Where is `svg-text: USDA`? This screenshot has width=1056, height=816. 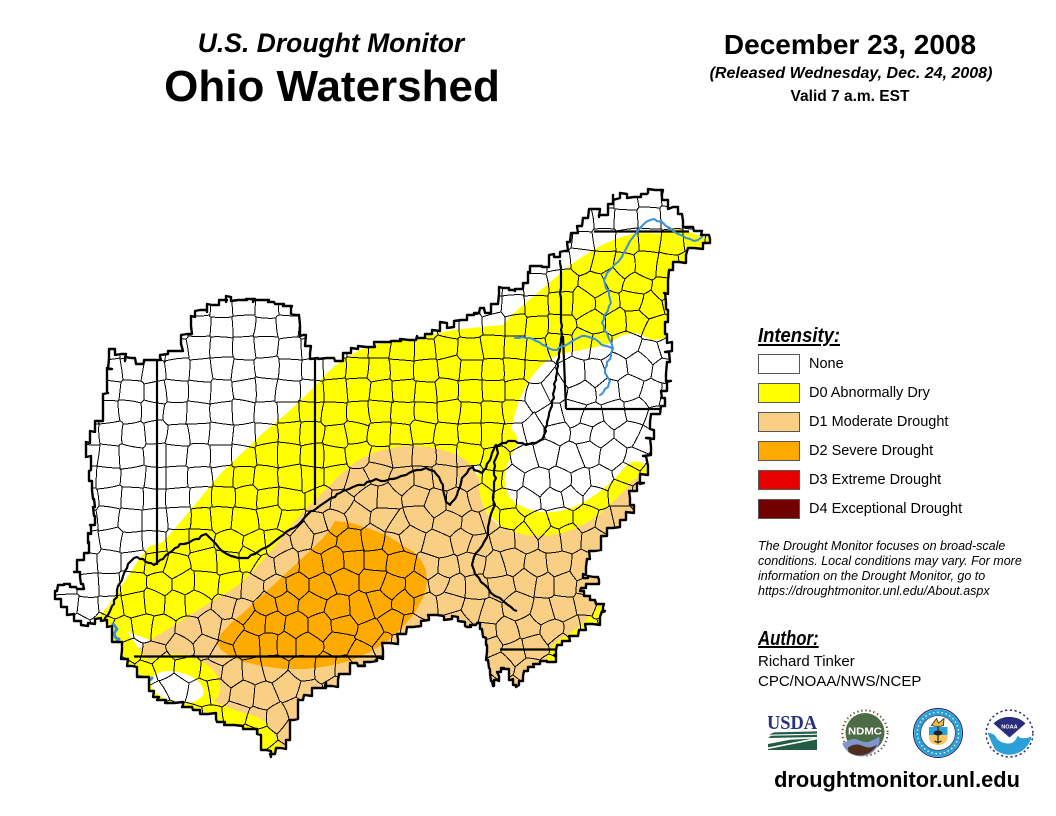 svg-text: USDA is located at coordinates (793, 724).